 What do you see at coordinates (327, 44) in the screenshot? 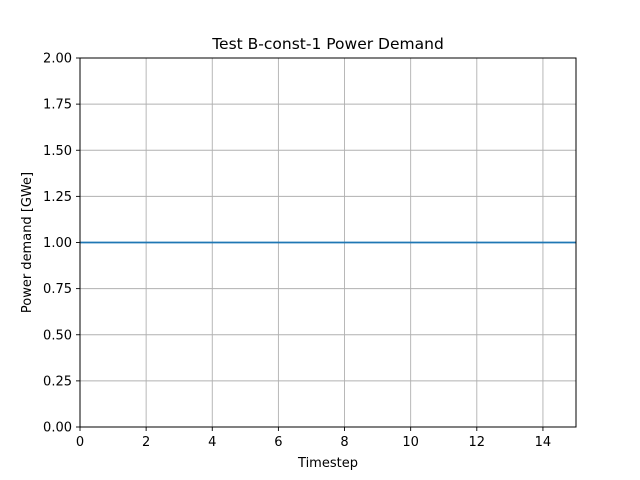
I see `chart-title: Test B-const-1 Power Demand` at bounding box center [327, 44].